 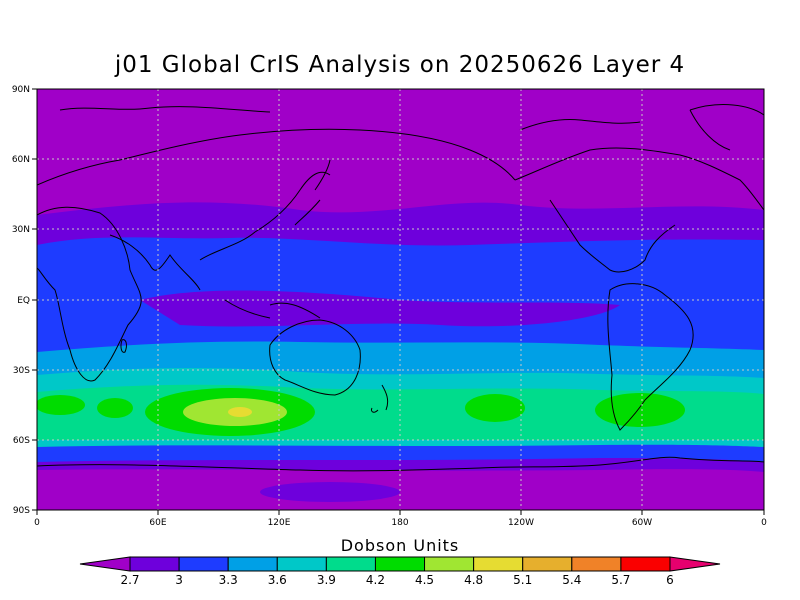 I want to click on colorbar-level-label: 6, so click(x=670, y=580).